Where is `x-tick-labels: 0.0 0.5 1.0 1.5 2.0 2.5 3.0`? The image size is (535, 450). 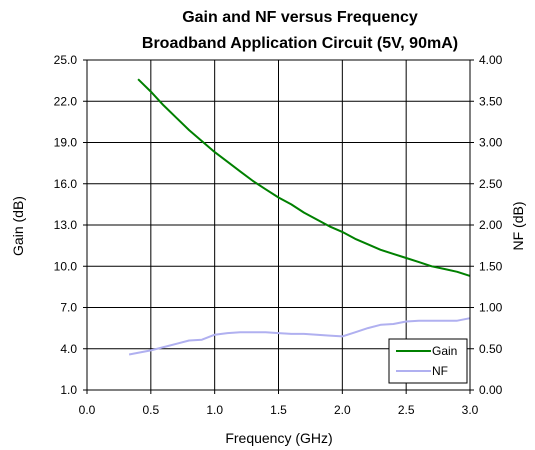 x-tick-labels: 0.0 0.5 1.0 1.5 2.0 2.5 3.0 is located at coordinates (279, 403).